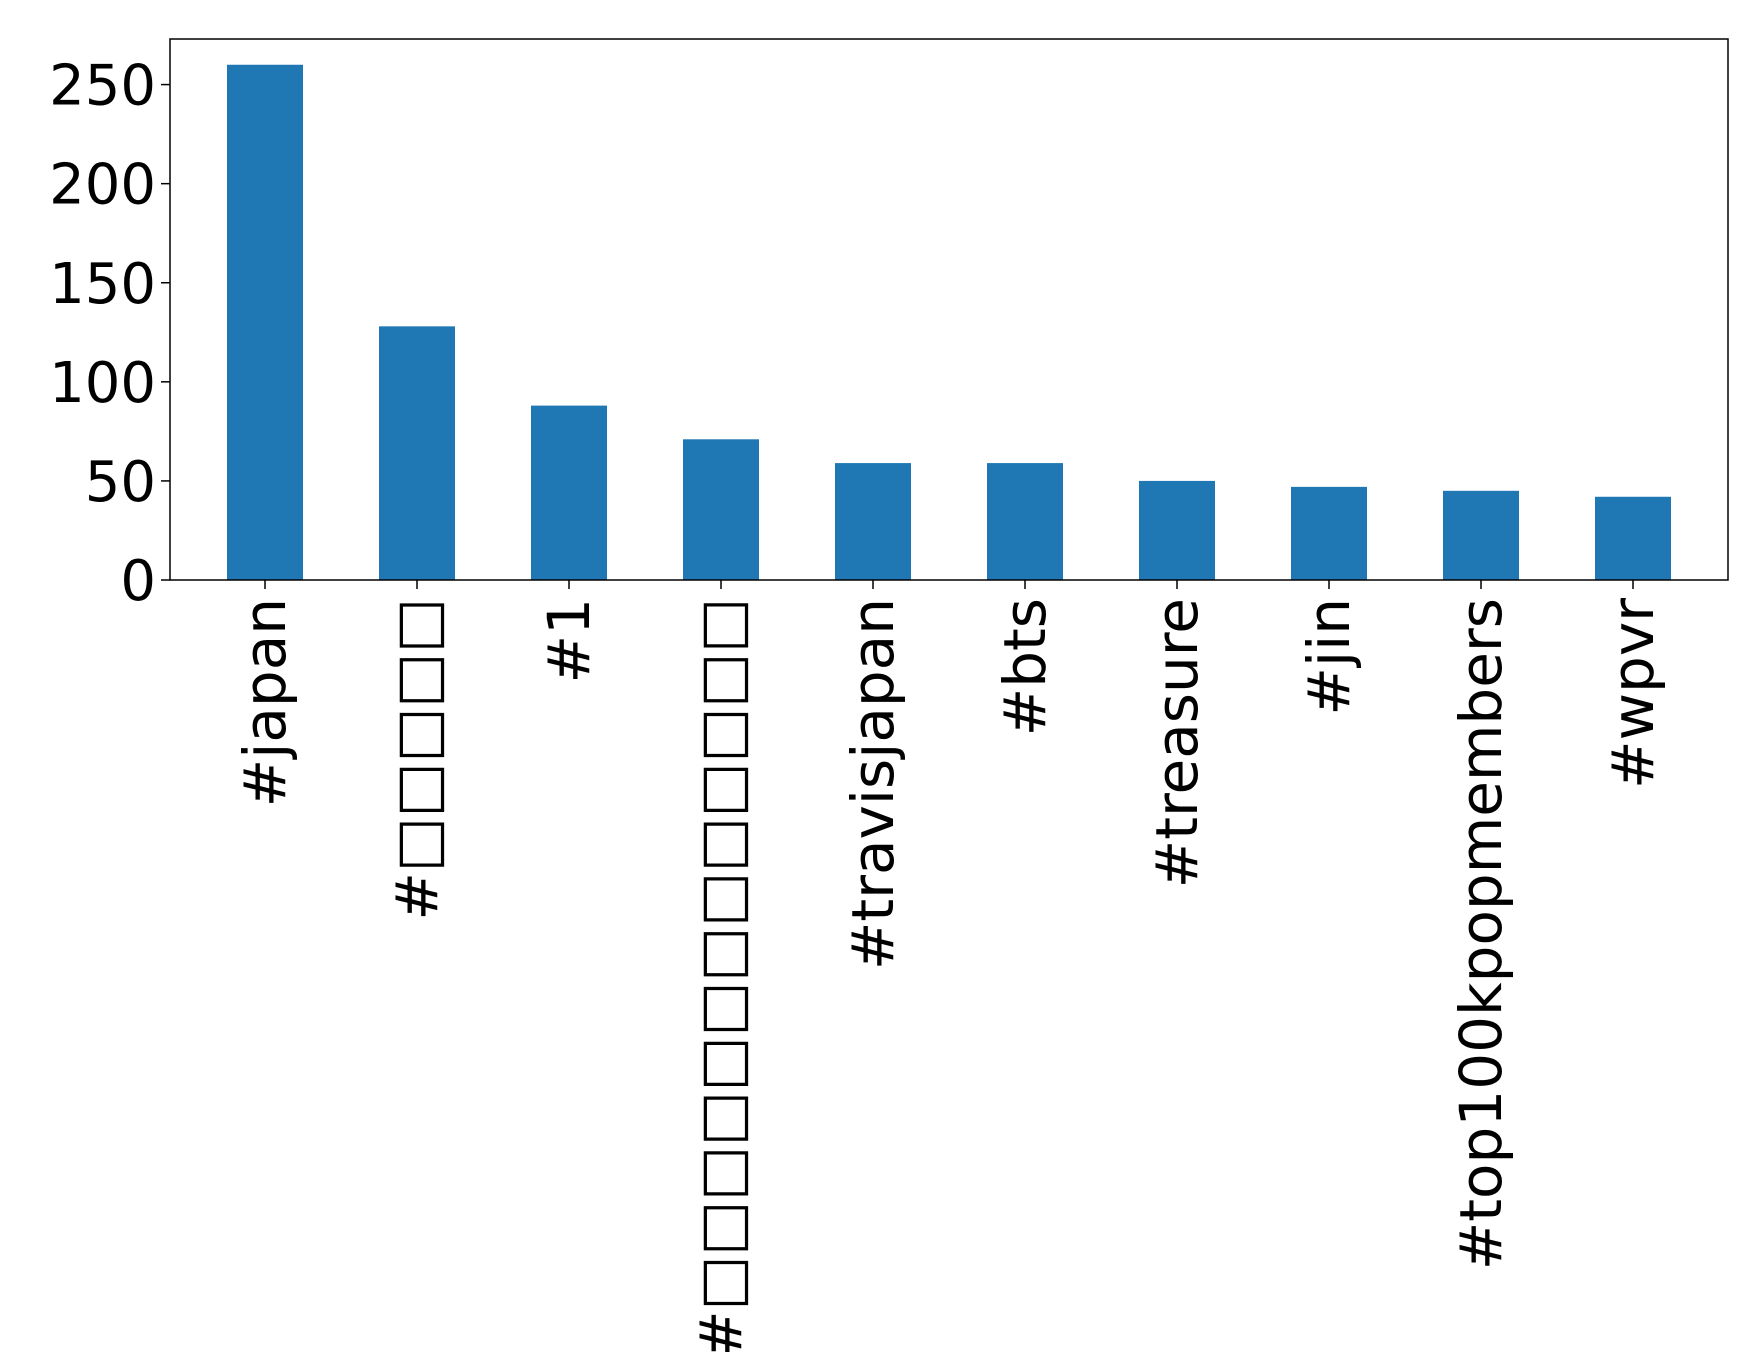  What do you see at coordinates (102, 185) in the screenshot?
I see `y-tick-label: 200` at bounding box center [102, 185].